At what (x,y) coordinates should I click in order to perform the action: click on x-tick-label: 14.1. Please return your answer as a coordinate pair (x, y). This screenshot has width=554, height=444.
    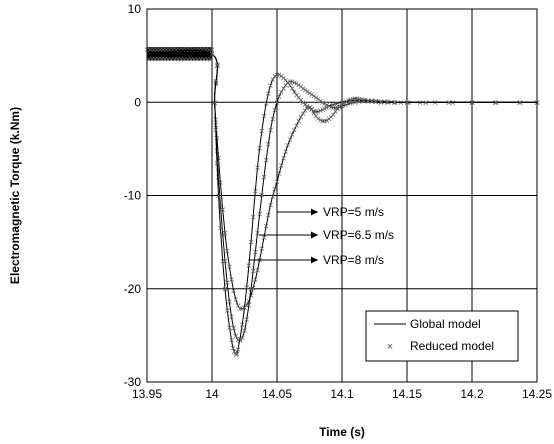
    Looking at the image, I should click on (342, 394).